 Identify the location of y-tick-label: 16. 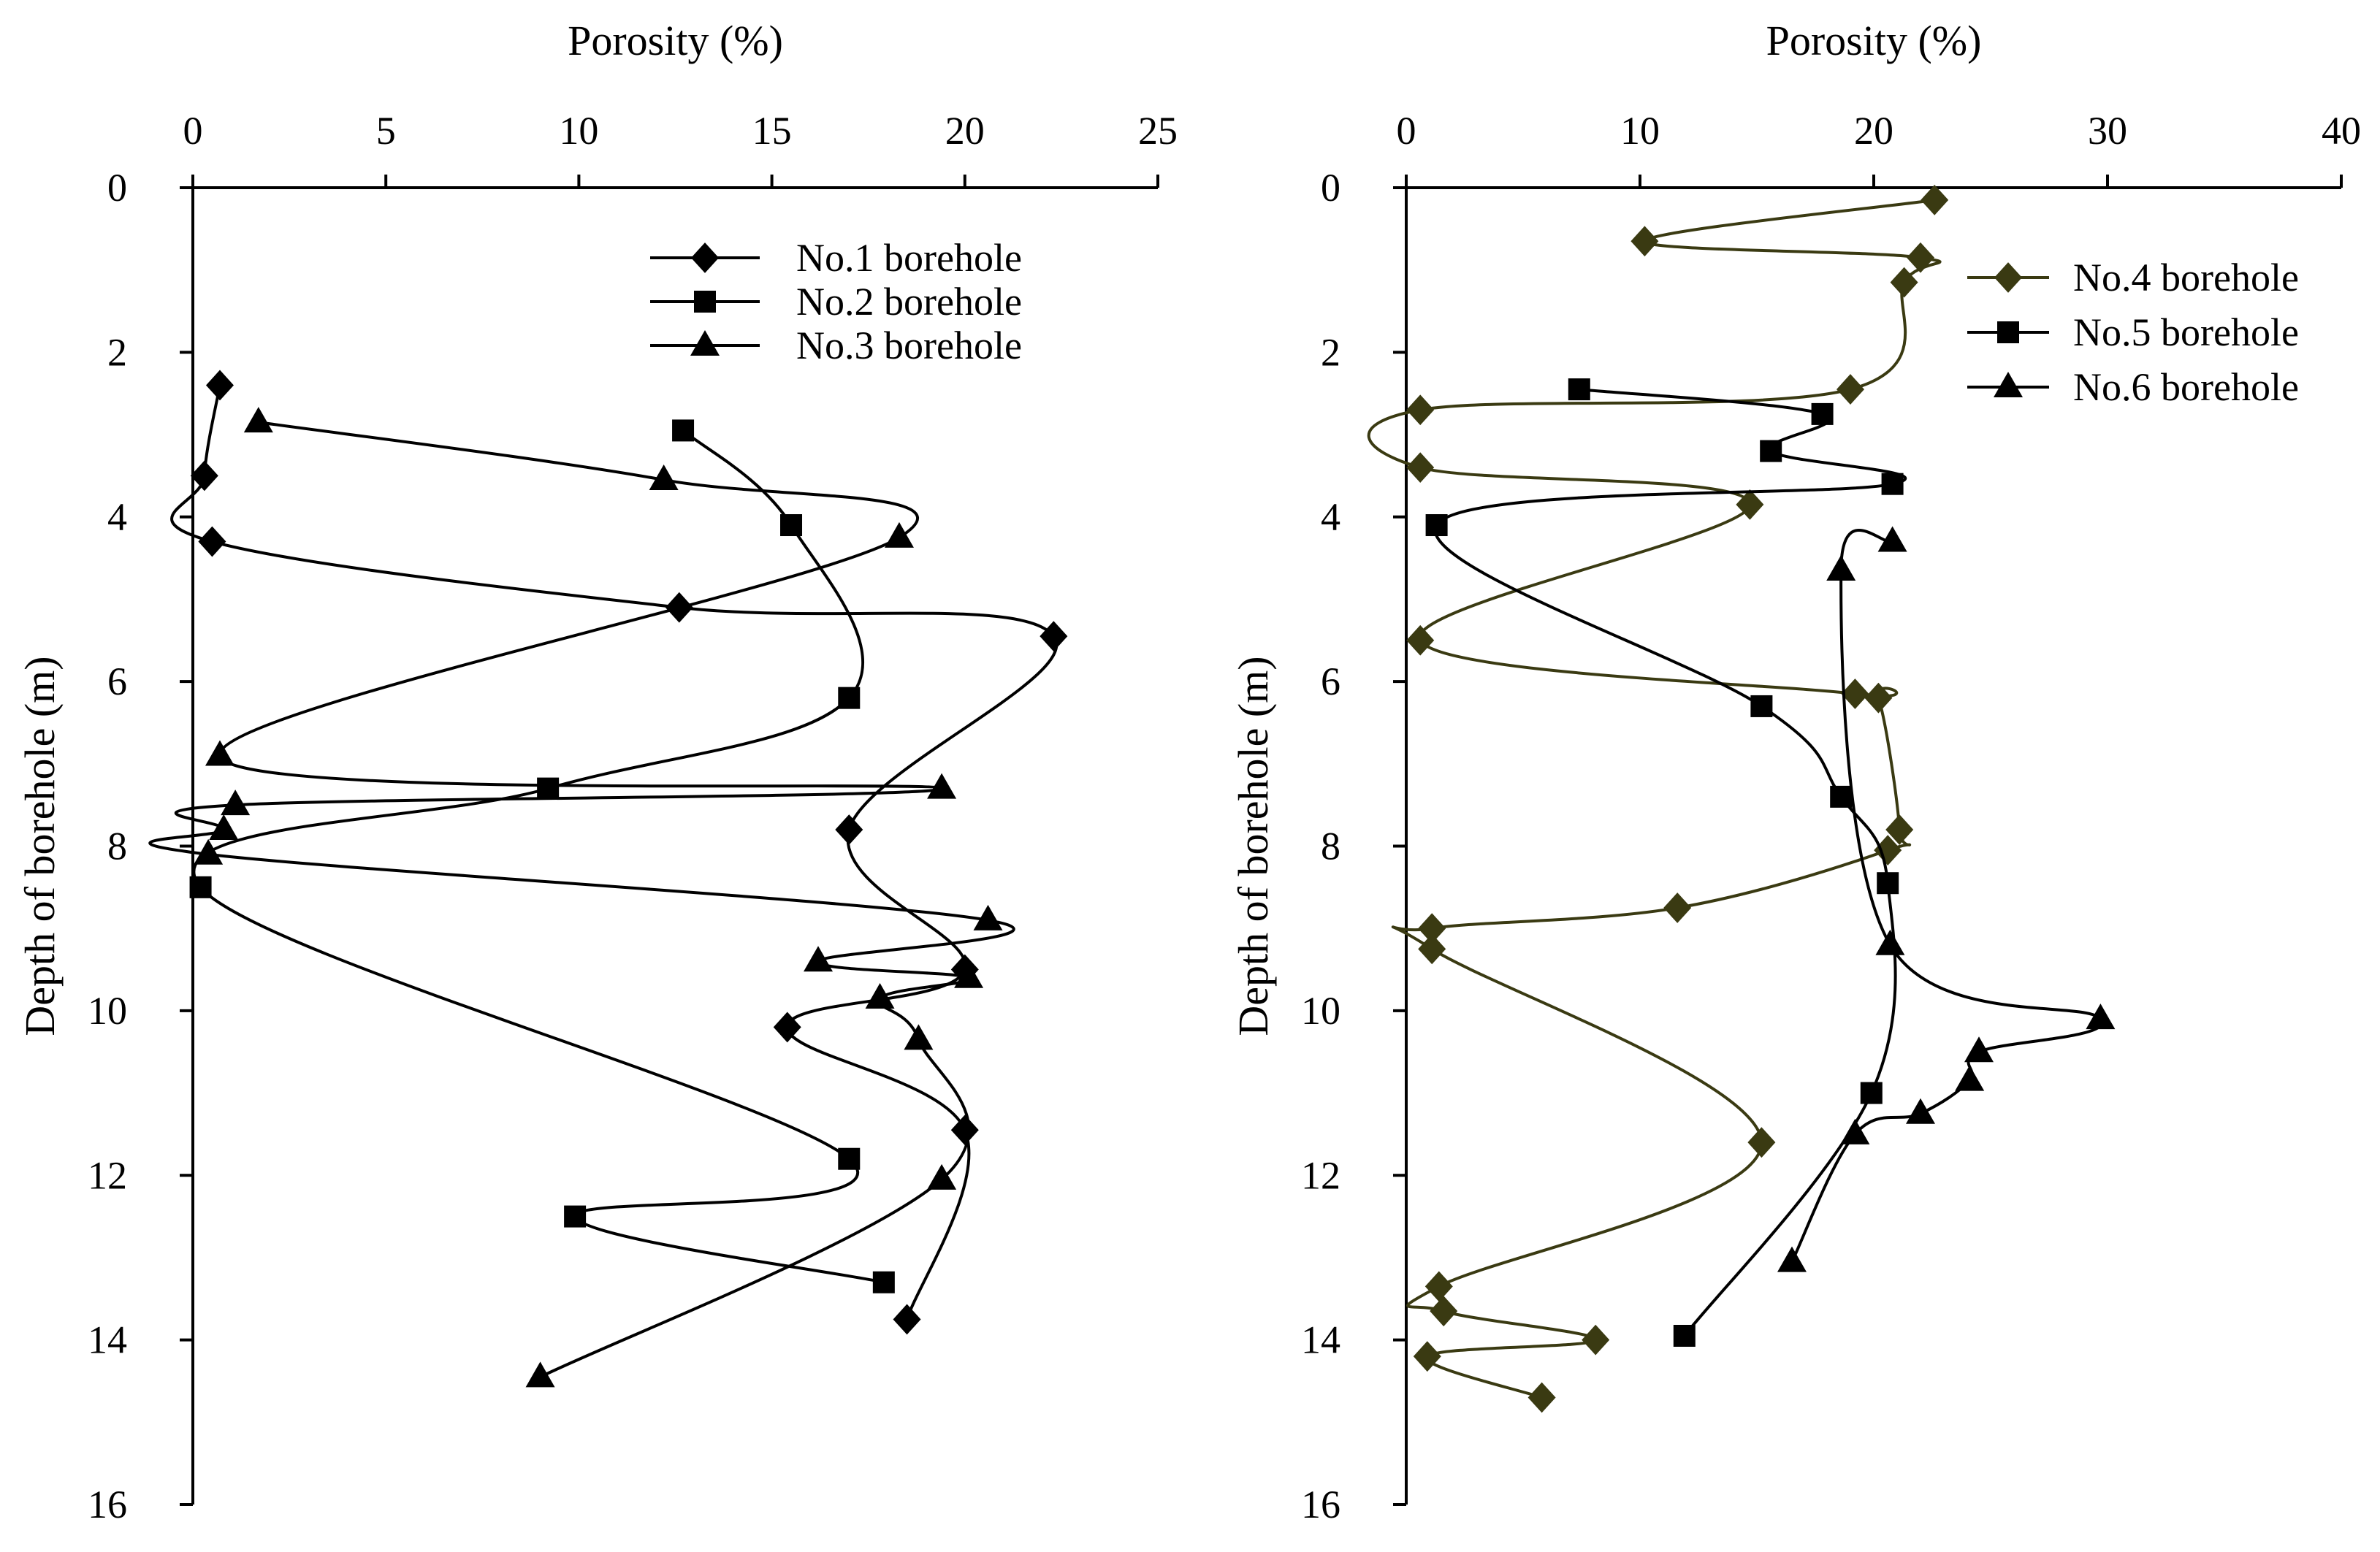
(108, 1504).